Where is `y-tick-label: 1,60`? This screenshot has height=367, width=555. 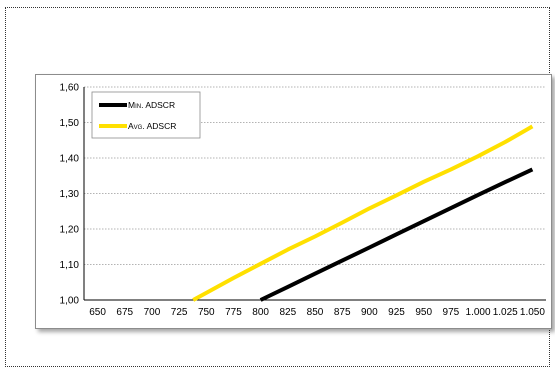 y-tick-label: 1,60 is located at coordinates (70, 88).